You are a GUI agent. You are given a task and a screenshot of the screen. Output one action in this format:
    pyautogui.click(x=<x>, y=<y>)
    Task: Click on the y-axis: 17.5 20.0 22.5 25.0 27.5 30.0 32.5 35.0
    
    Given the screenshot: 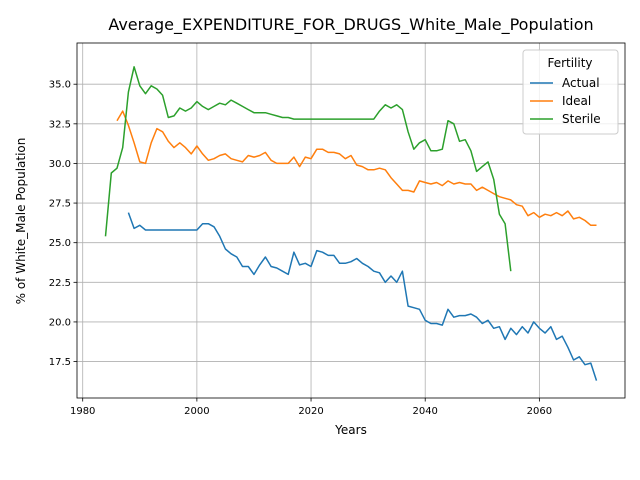 What is the action you would take?
    pyautogui.click(x=63, y=224)
    